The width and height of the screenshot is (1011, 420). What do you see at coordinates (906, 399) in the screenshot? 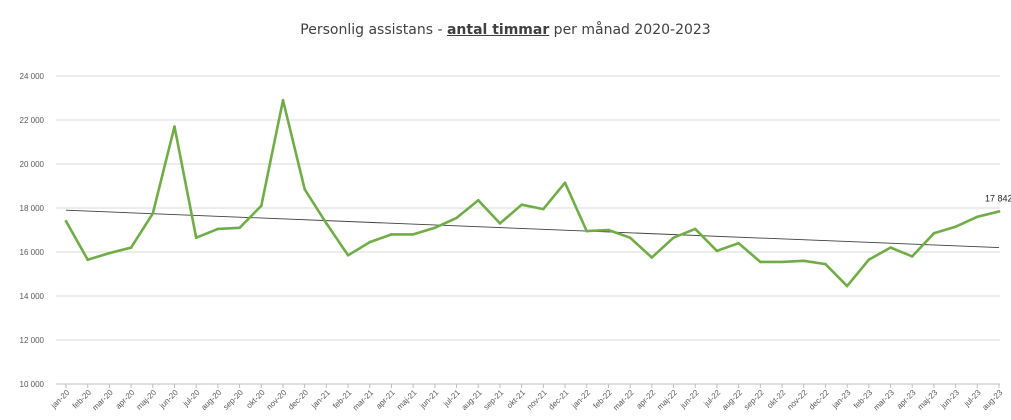
I see `x-tick-label: apr-23` at bounding box center [906, 399].